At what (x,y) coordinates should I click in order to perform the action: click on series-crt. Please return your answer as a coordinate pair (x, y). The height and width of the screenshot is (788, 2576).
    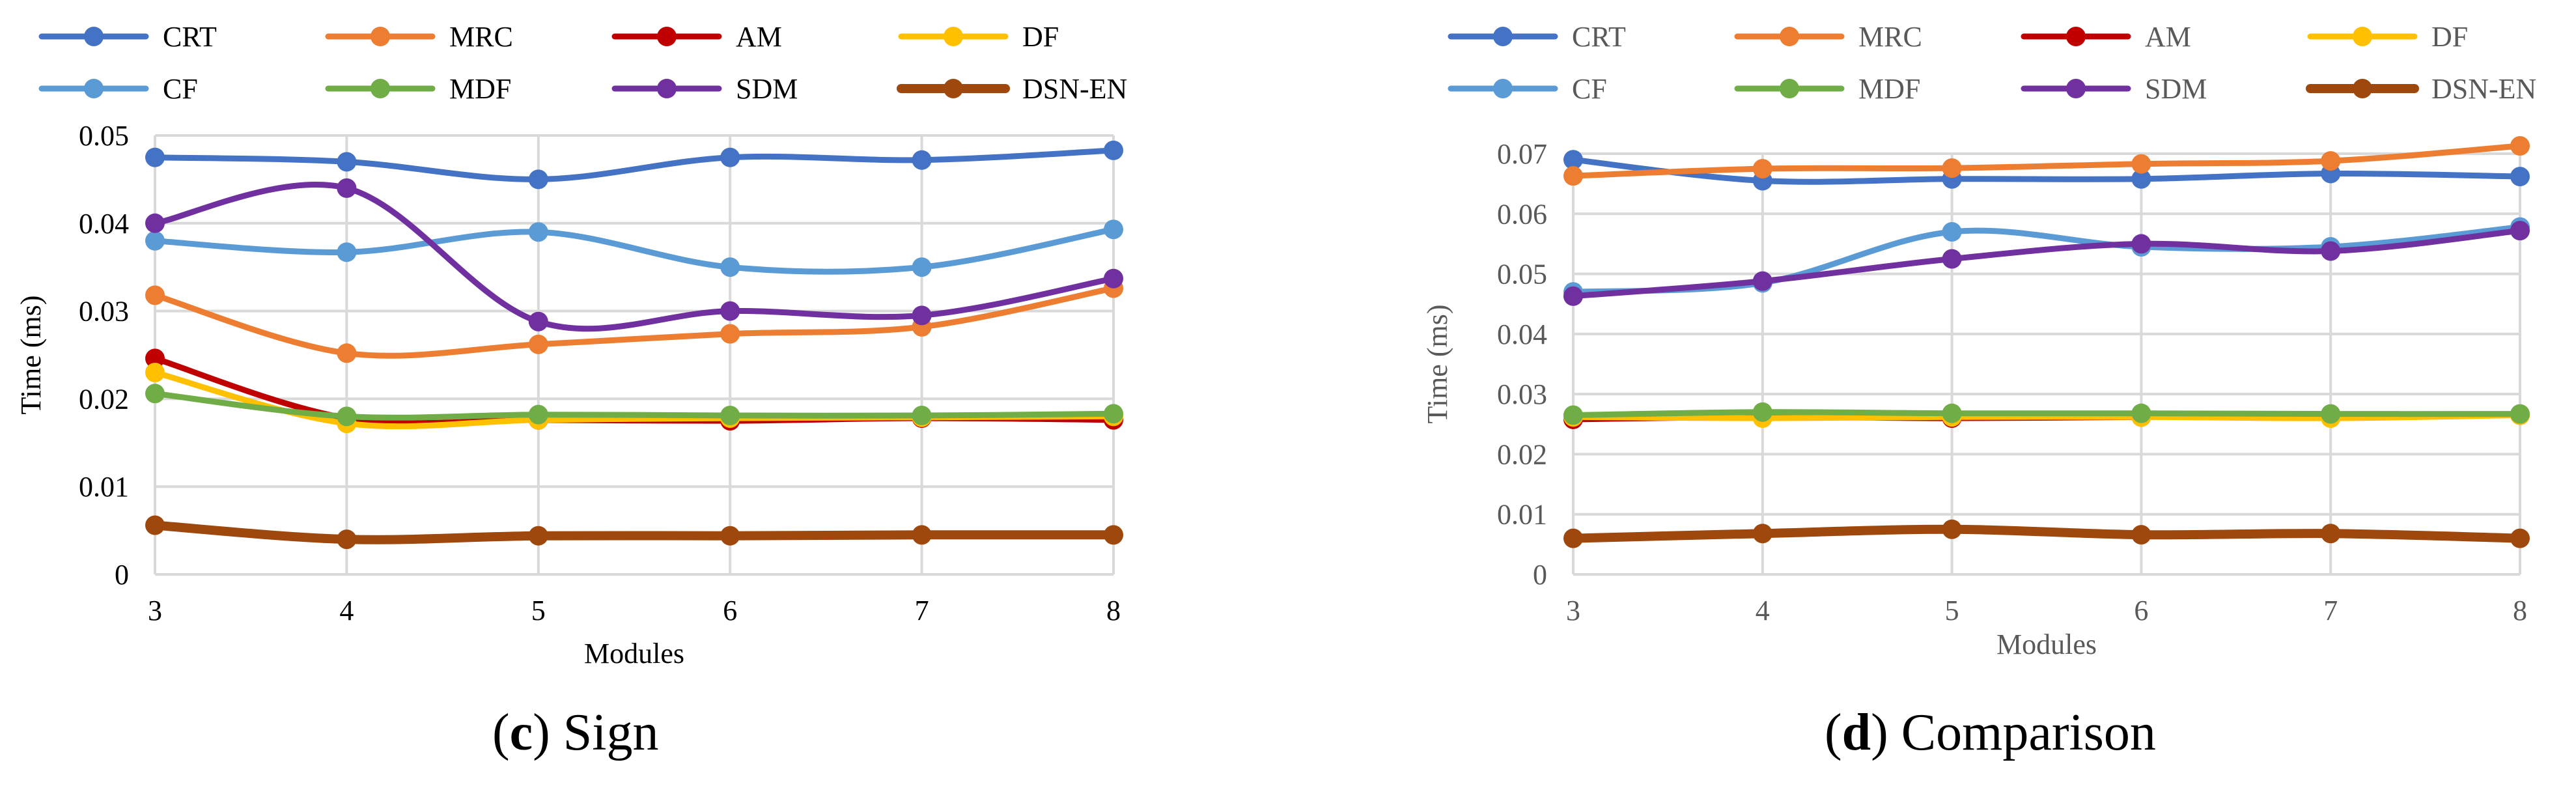
    Looking at the image, I should click on (634, 165).